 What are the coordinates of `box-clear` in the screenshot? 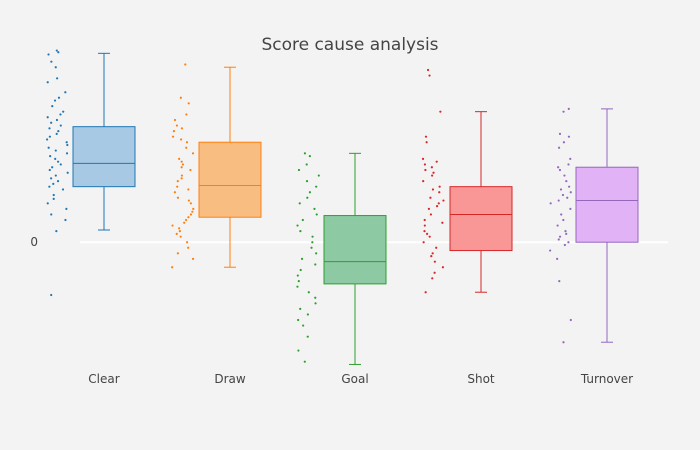 It's located at (91, 173).